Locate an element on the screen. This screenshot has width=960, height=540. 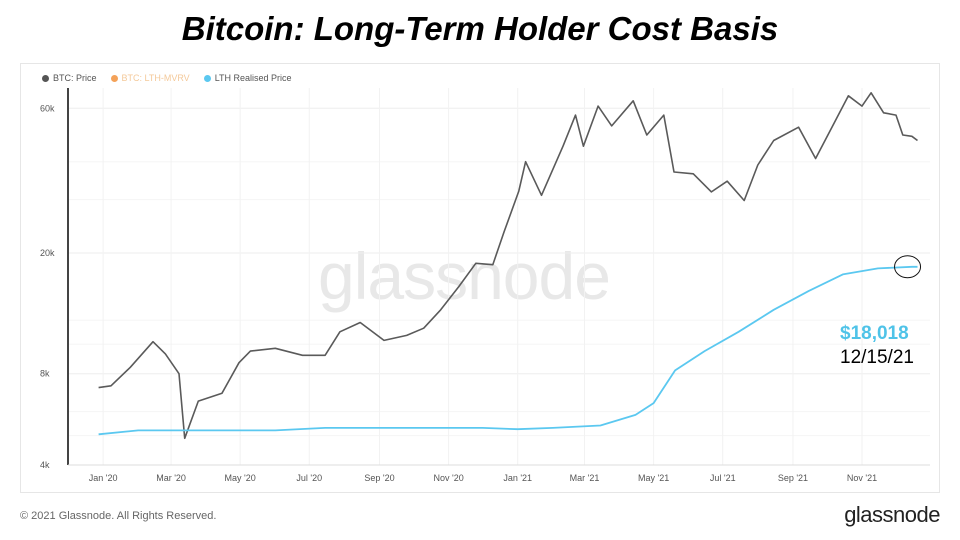
x-tick-label: May '20 is located at coordinates (240, 478).